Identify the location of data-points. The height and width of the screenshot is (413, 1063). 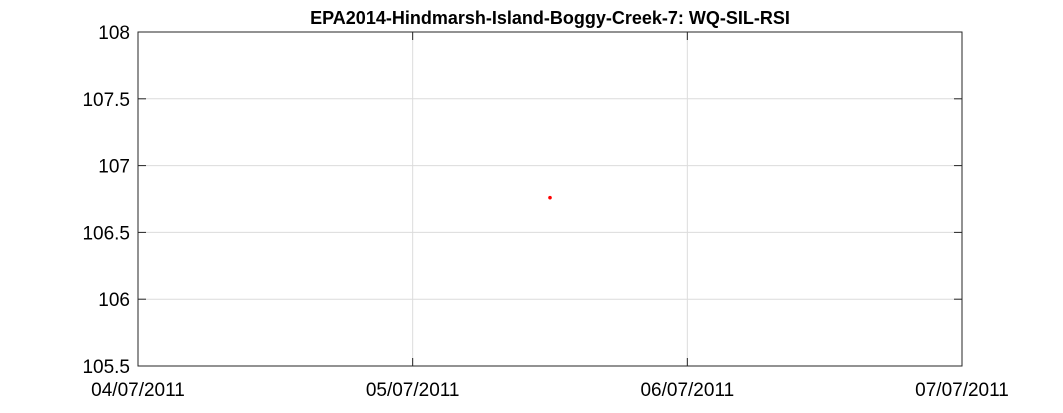
(550, 197).